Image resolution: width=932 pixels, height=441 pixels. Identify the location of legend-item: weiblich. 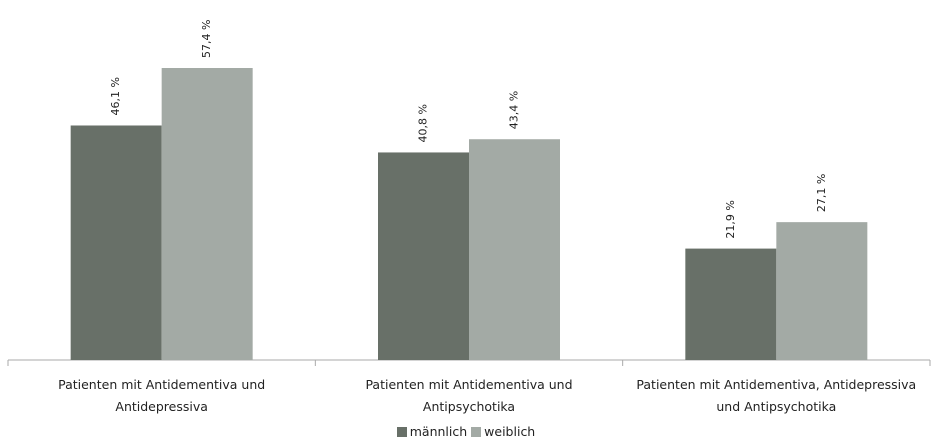
(503, 431).